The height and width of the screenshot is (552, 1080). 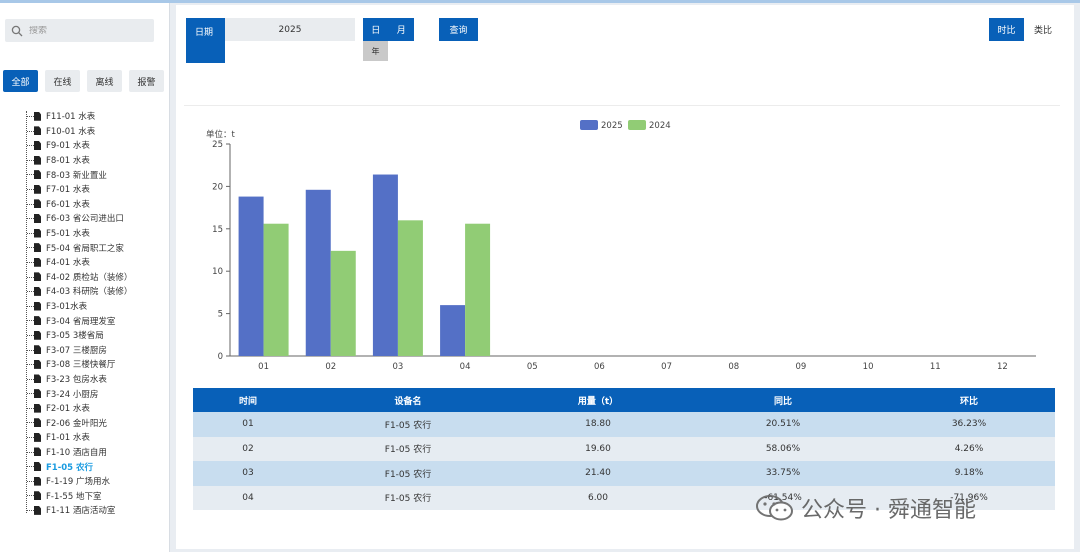 I want to click on y-tick-label: 10, so click(x=217, y=272).